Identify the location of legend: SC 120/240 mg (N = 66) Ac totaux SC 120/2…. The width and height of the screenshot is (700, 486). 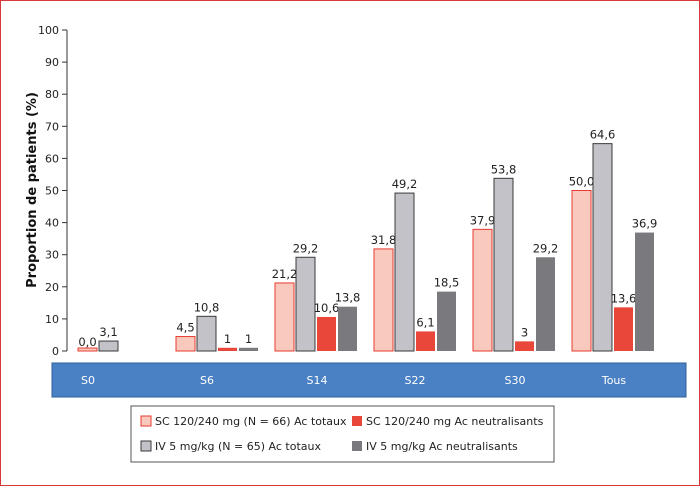
(342, 434).